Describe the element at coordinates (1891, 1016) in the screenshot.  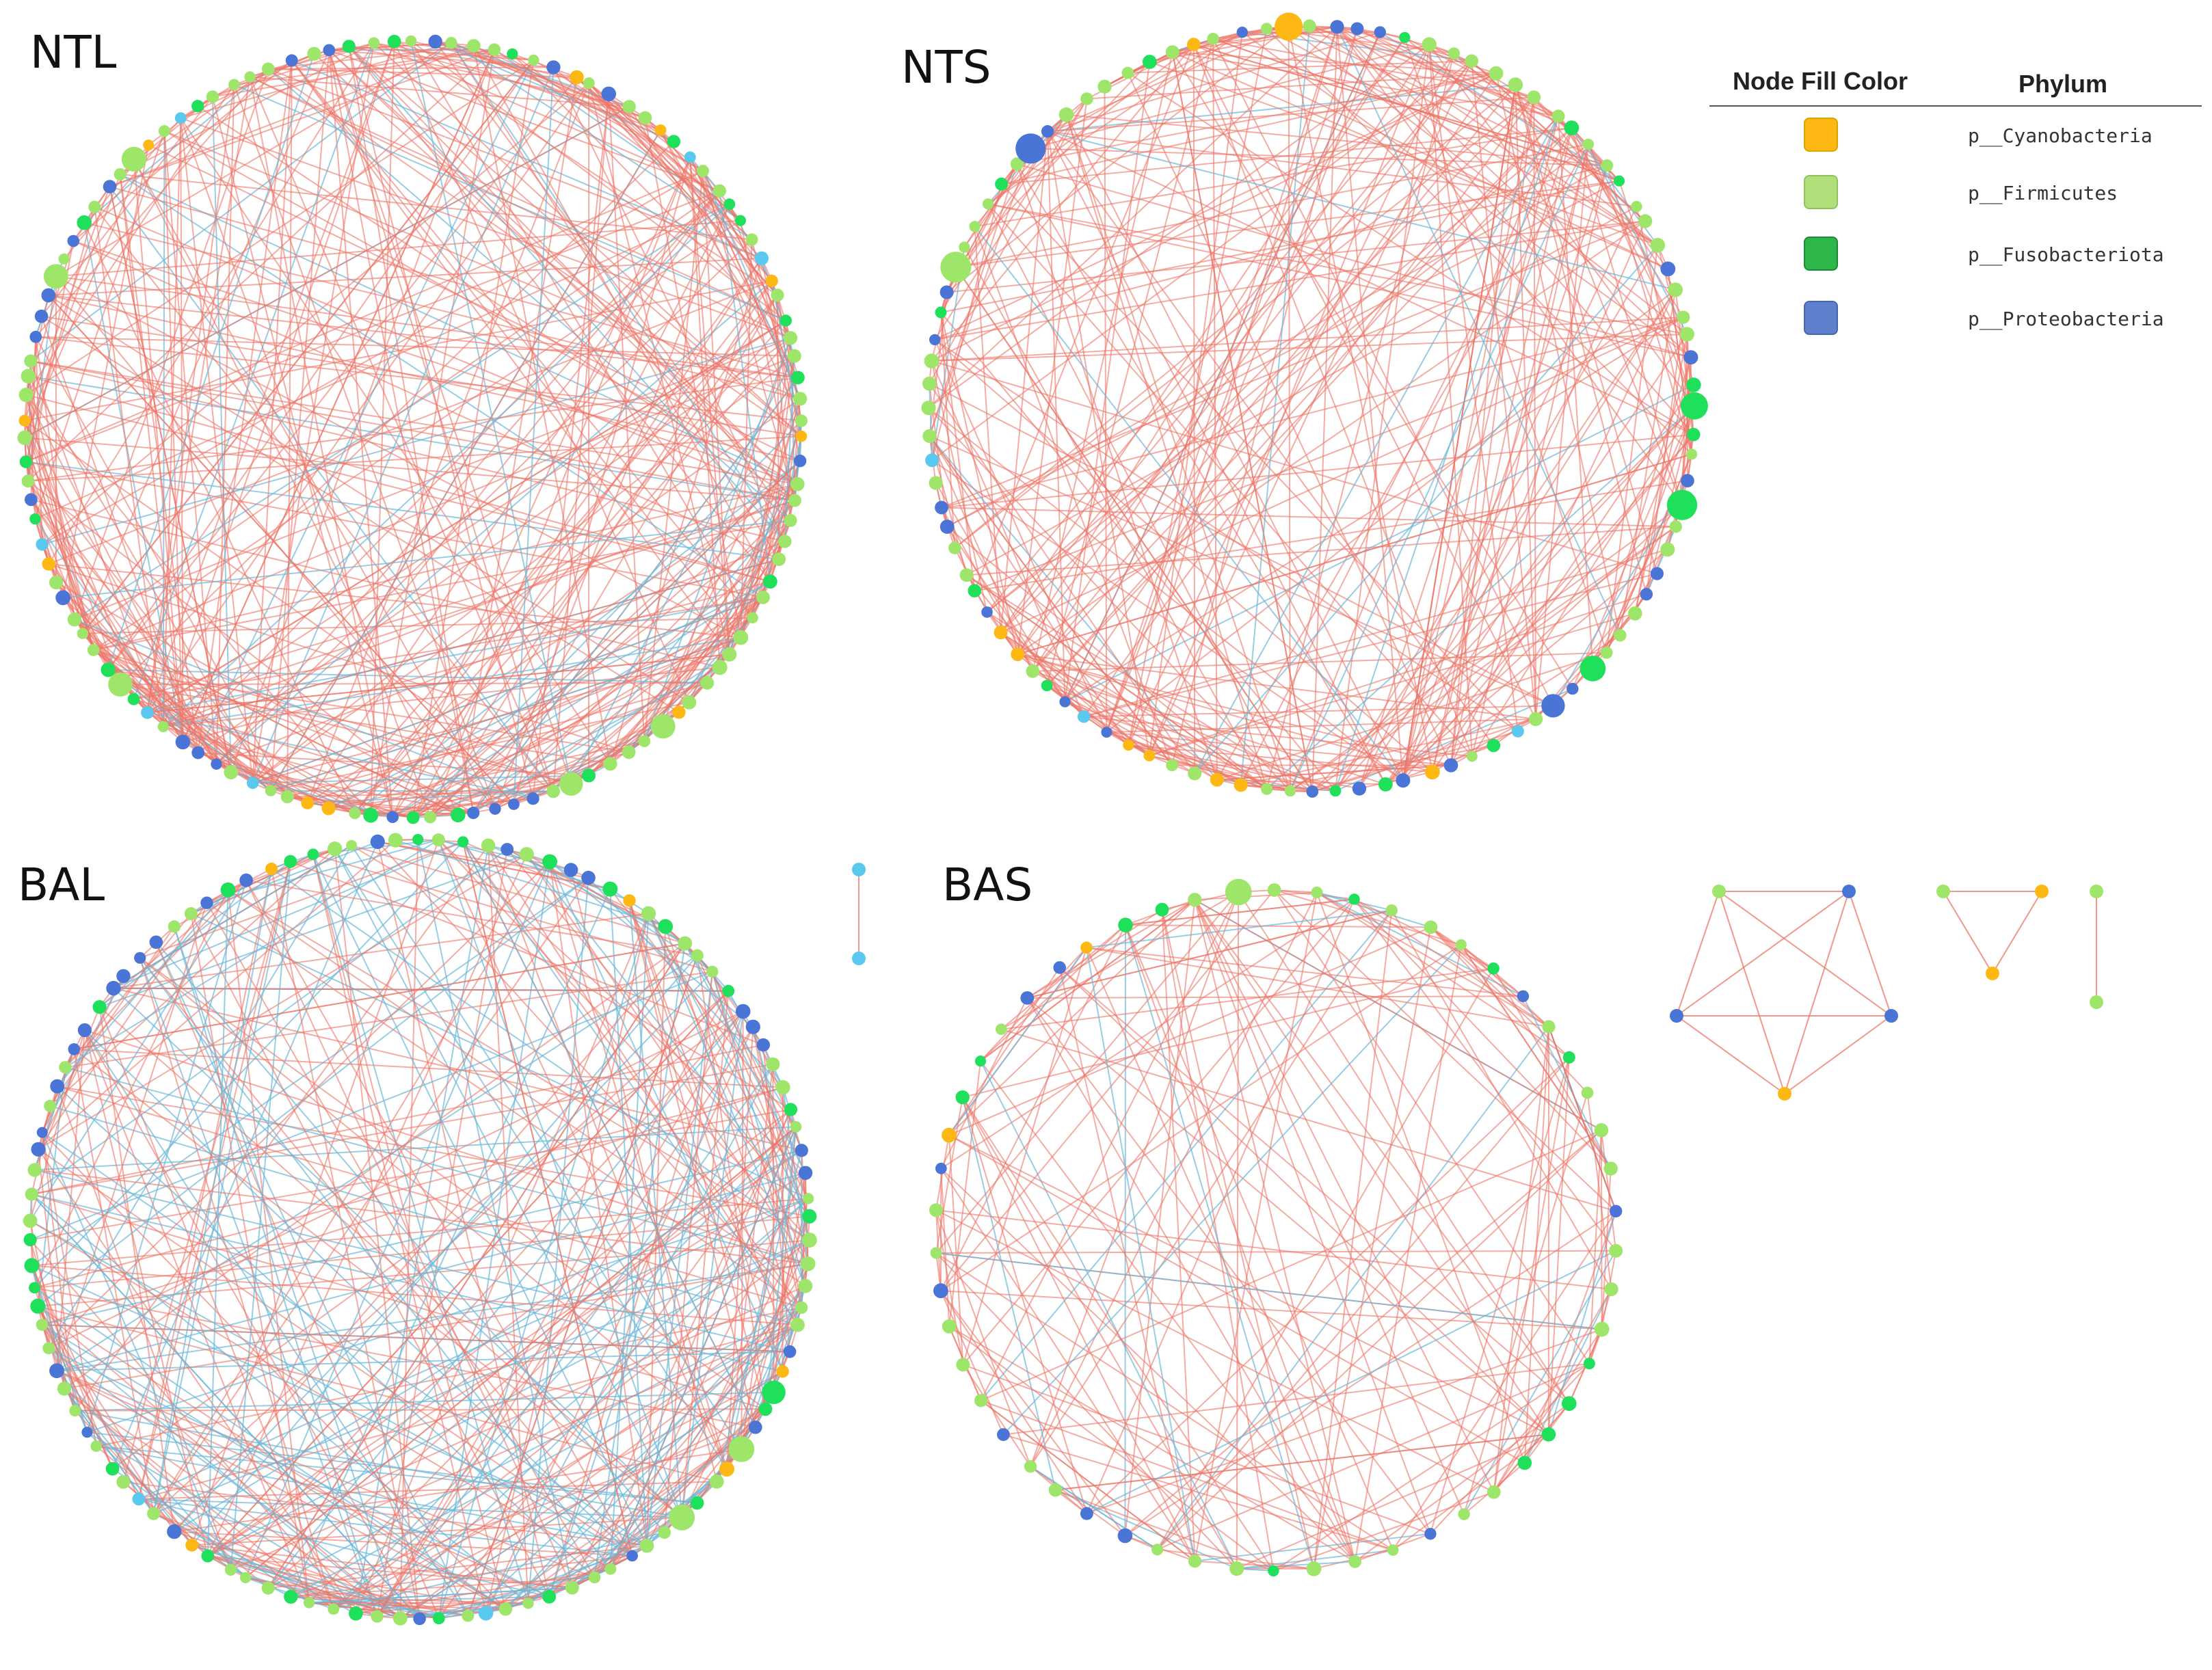
I see `node` at that location.